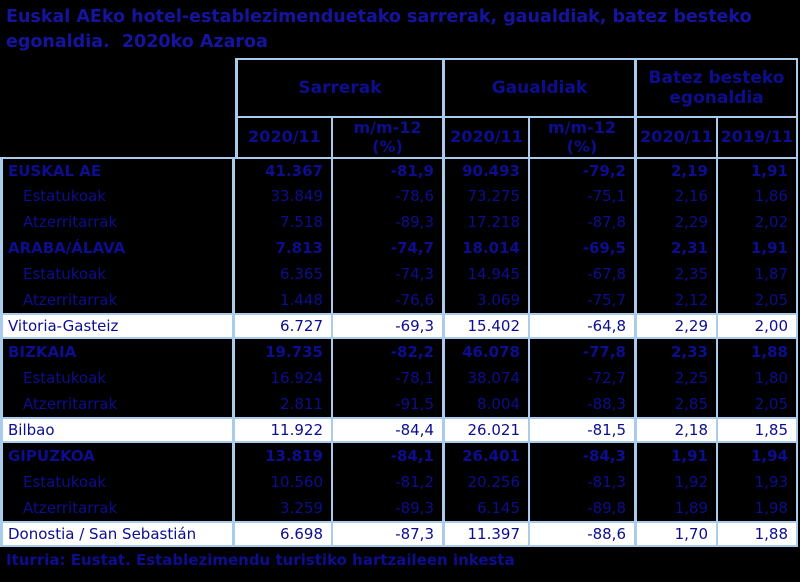 The width and height of the screenshot is (800, 582). What do you see at coordinates (583, 404) in the screenshot?
I see `value-cell: -88,3` at bounding box center [583, 404].